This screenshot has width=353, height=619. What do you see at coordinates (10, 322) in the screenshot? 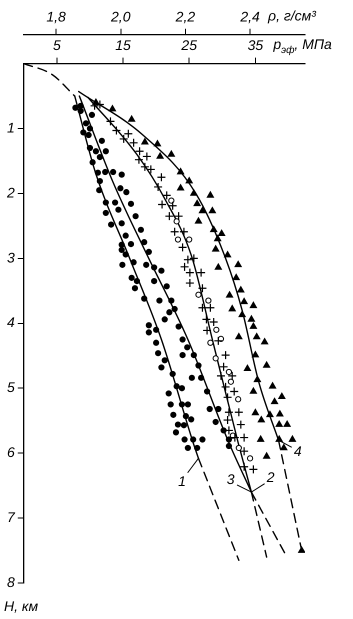
I see `y-tick-label: 4` at bounding box center [10, 322].